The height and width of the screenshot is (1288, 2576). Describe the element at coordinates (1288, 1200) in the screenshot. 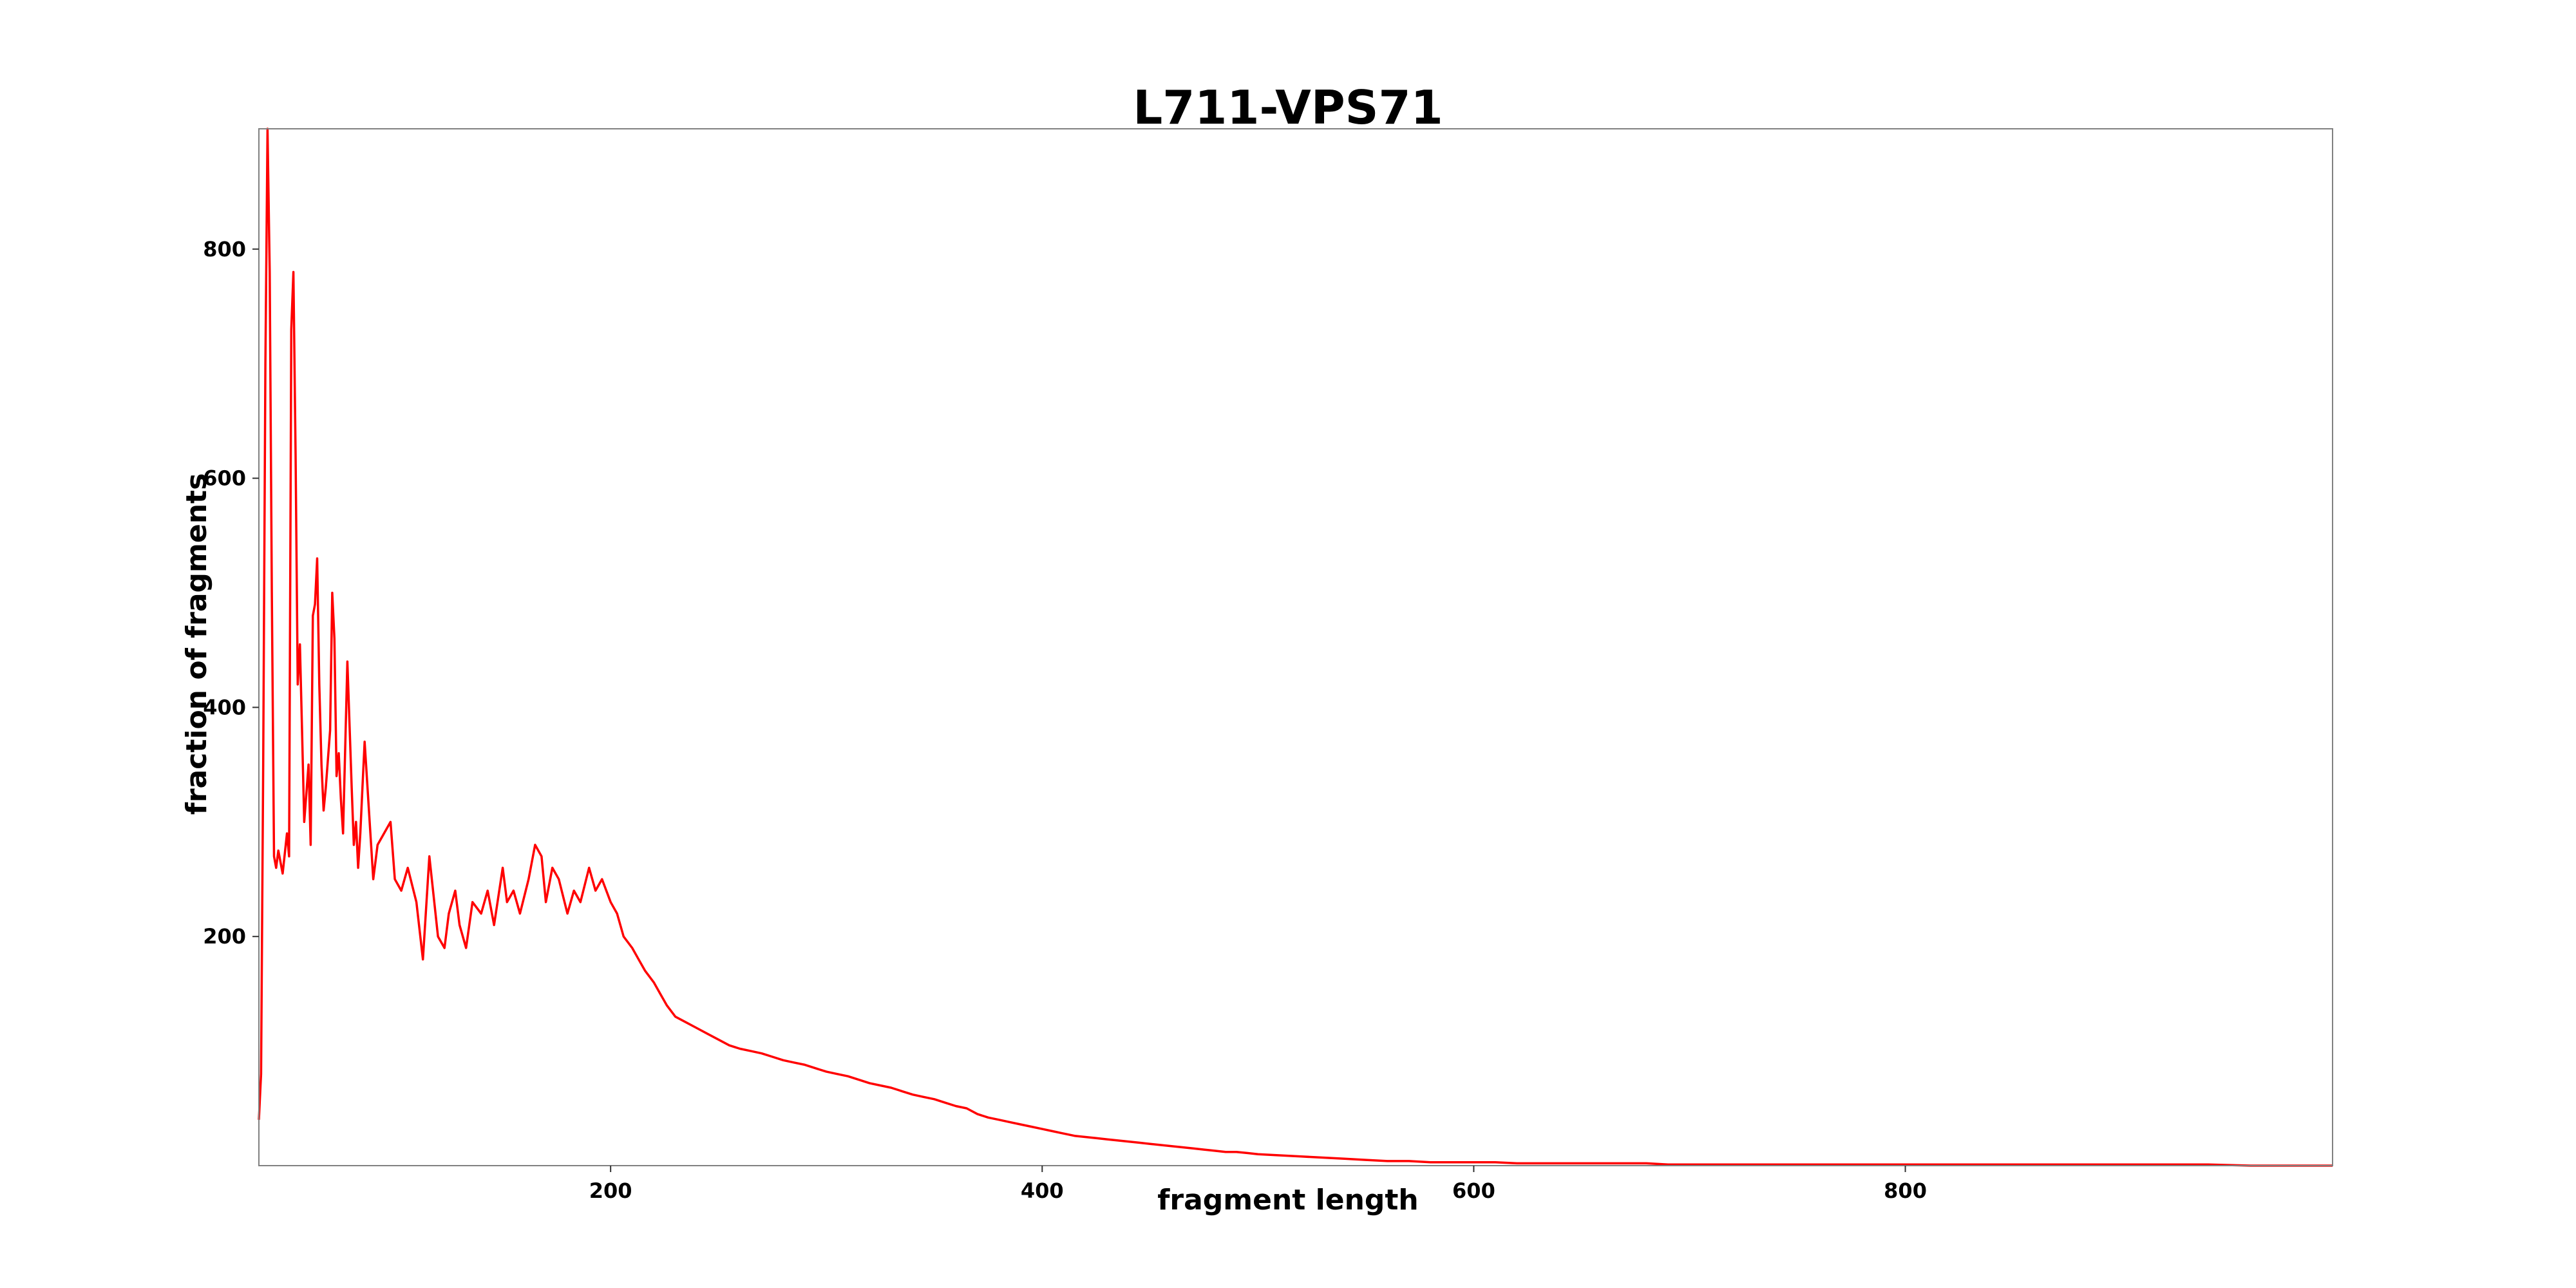

I see `x-axis-label: fragment length` at that location.